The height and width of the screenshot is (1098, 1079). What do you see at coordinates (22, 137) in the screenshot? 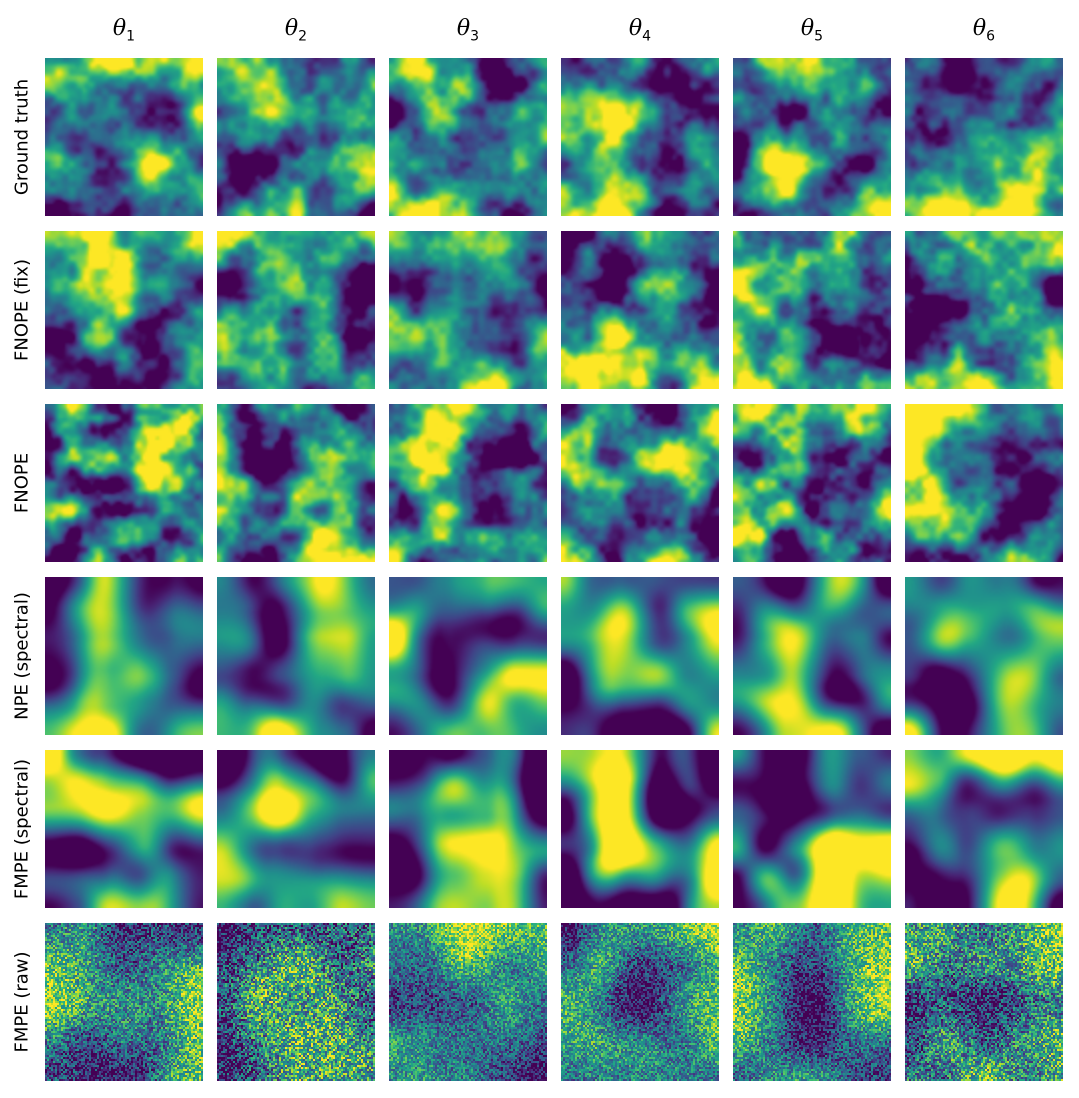
I see `row-label-text: Ground truth` at bounding box center [22, 137].